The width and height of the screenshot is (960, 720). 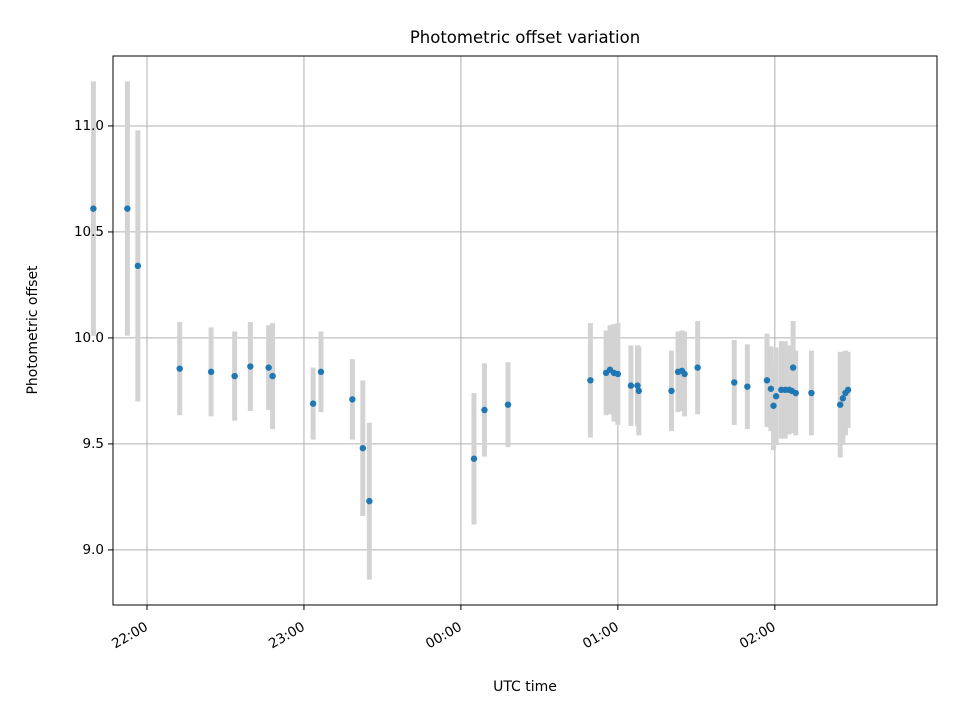 I want to click on x-axis-title: UTC time, so click(x=525, y=687).